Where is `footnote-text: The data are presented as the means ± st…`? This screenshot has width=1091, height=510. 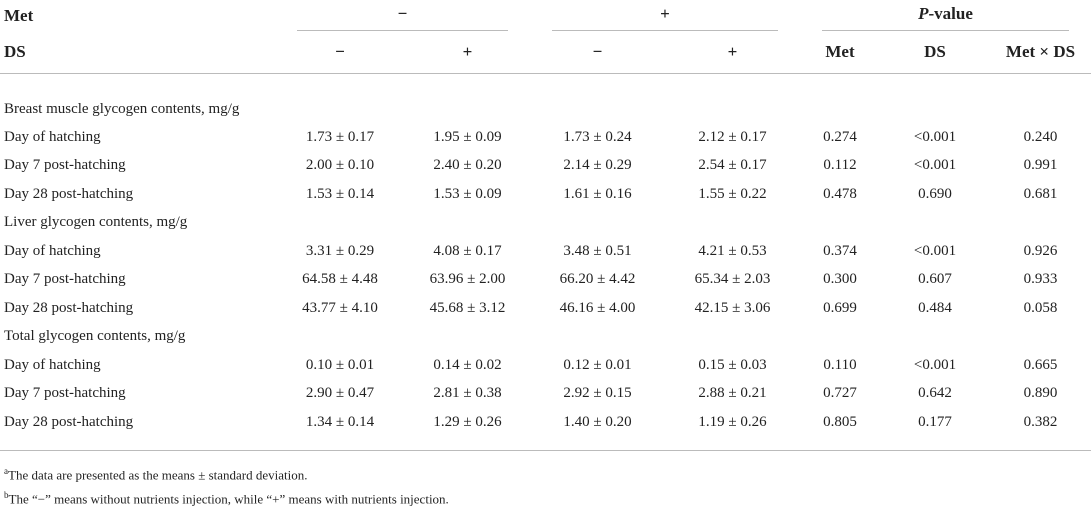
footnote-text: The data are presented as the means ± st… is located at coordinates (158, 475).